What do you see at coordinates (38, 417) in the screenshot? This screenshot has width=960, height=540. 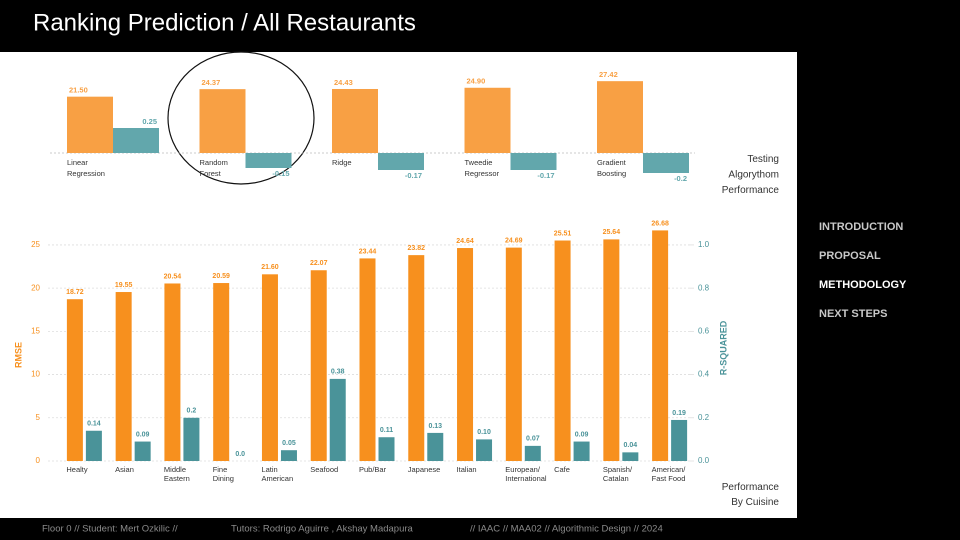 I see `y-tick-label: 5` at bounding box center [38, 417].